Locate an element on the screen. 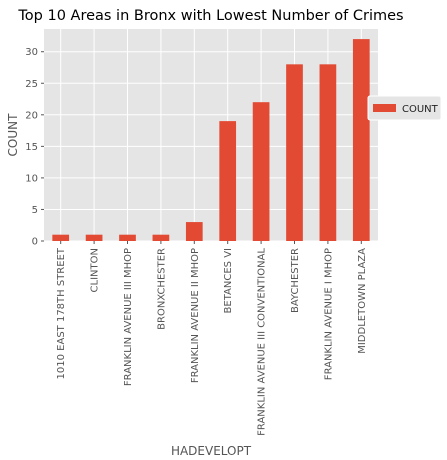 The image size is (447, 460). x-tick-label: BRONXCHESTER is located at coordinates (161, 289).